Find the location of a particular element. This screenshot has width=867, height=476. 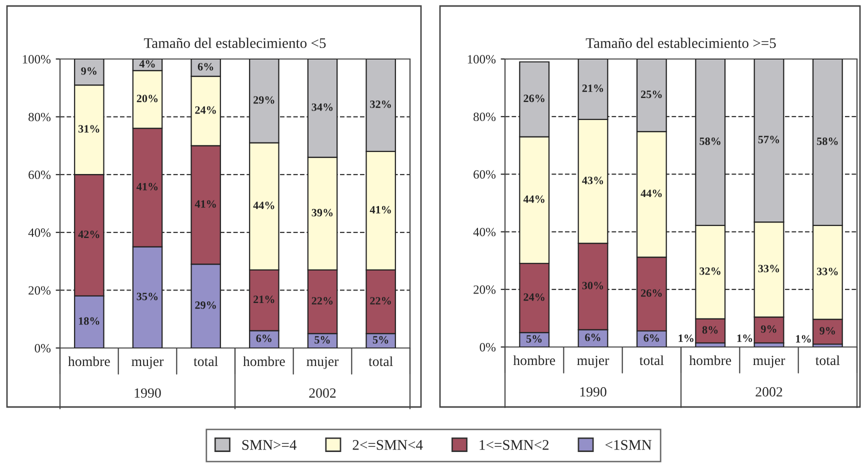

legend-label: 2<=SMN<4 is located at coordinates (387, 445).